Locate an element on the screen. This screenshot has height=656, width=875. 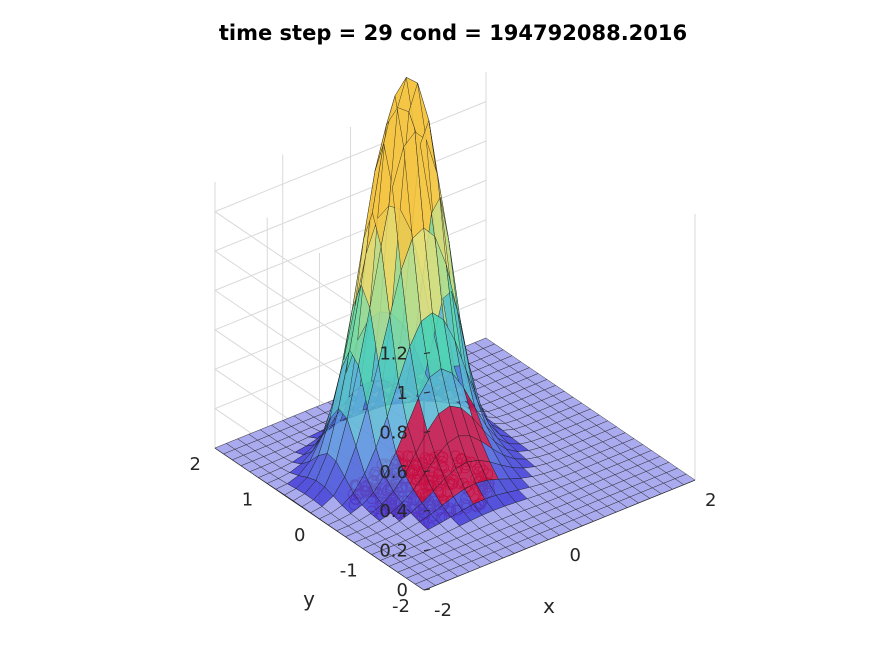
x-tick-label: 2 is located at coordinates (710, 500).